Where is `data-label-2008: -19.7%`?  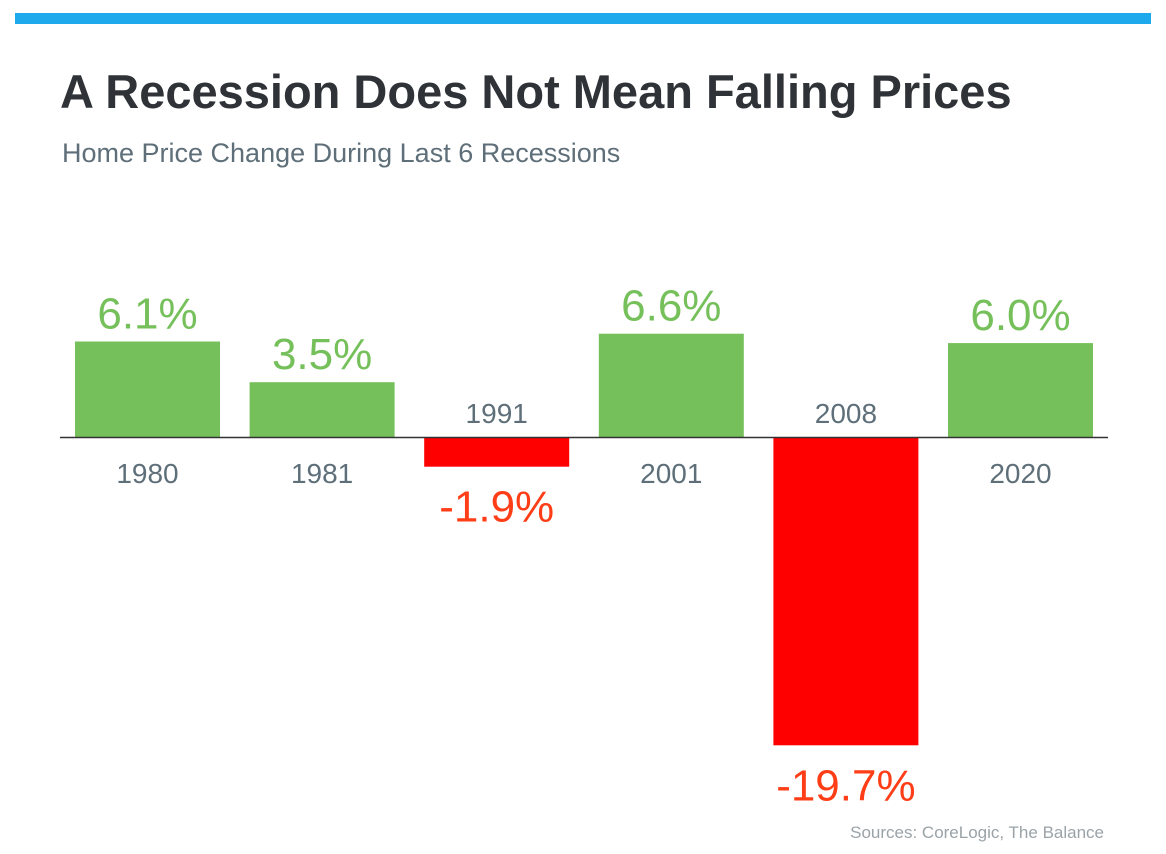 data-label-2008: -19.7% is located at coordinates (845, 785).